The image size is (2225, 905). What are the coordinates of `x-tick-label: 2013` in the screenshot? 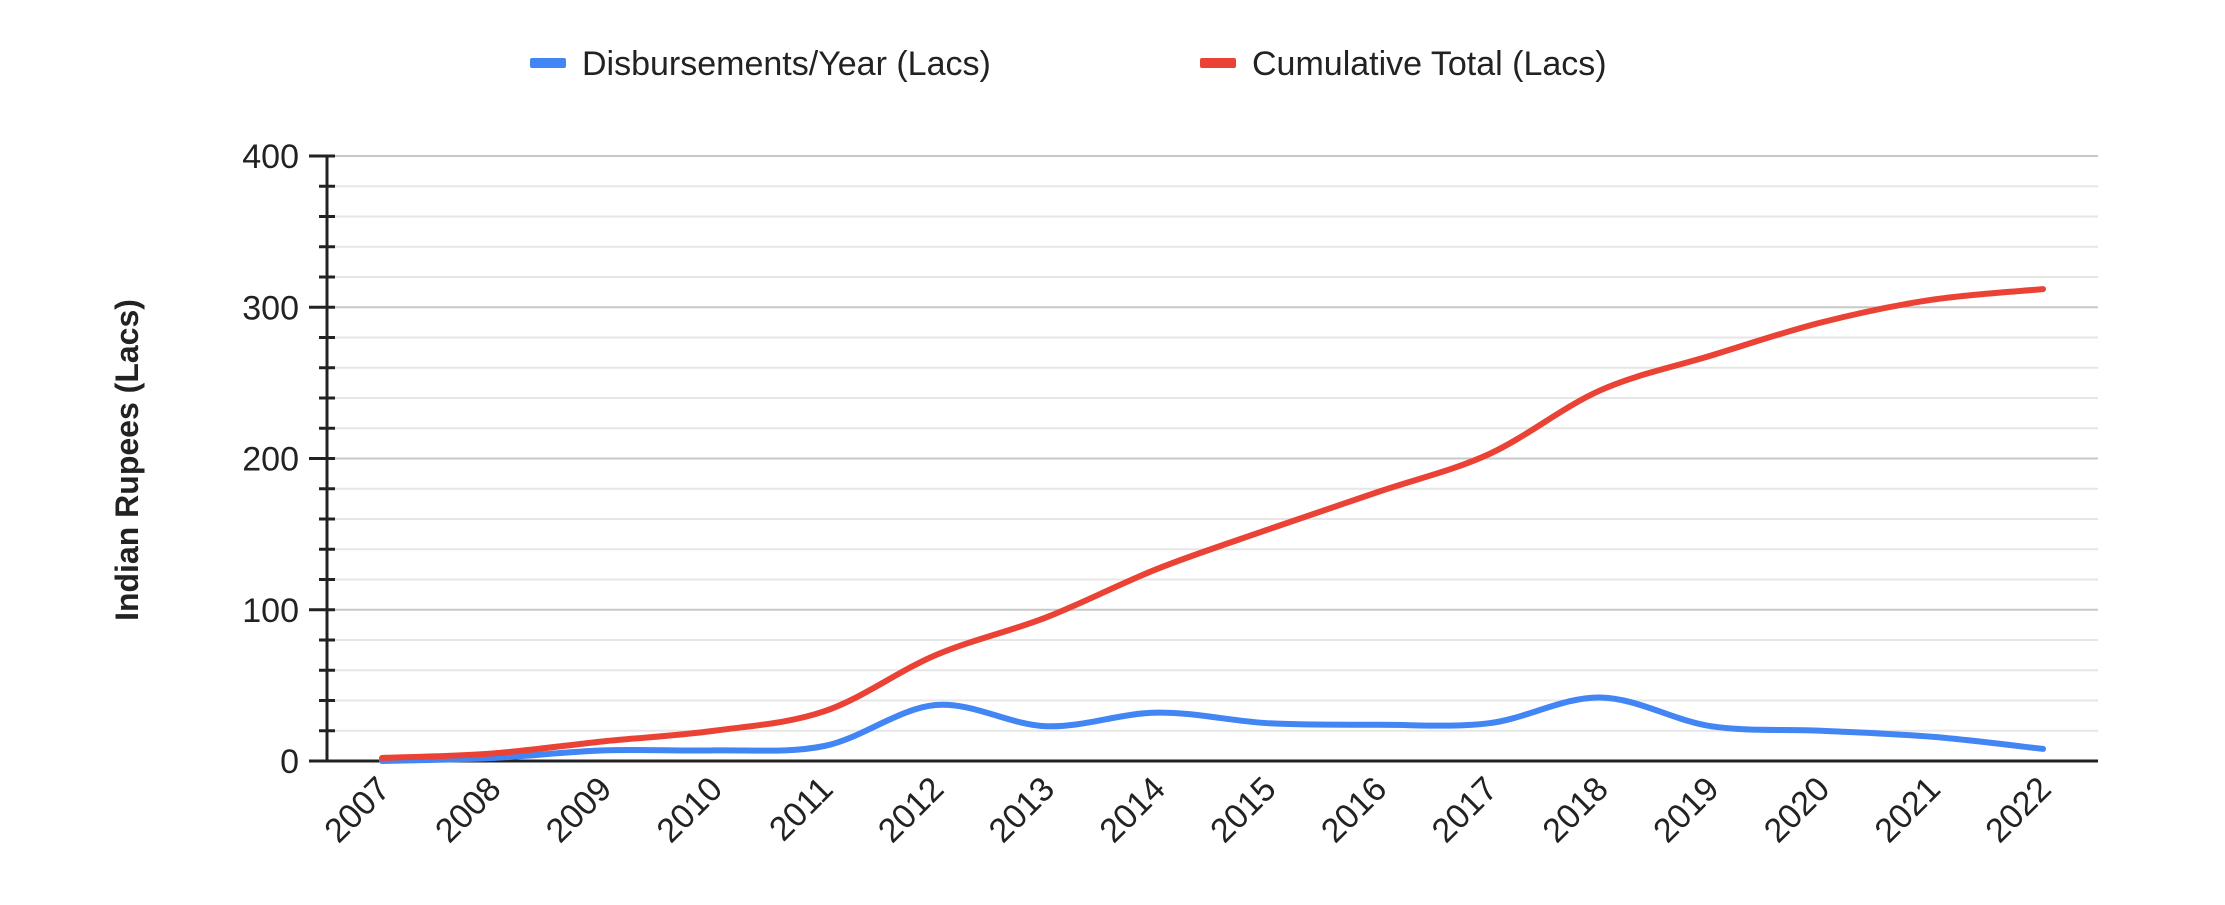 It's located at (1022, 810).